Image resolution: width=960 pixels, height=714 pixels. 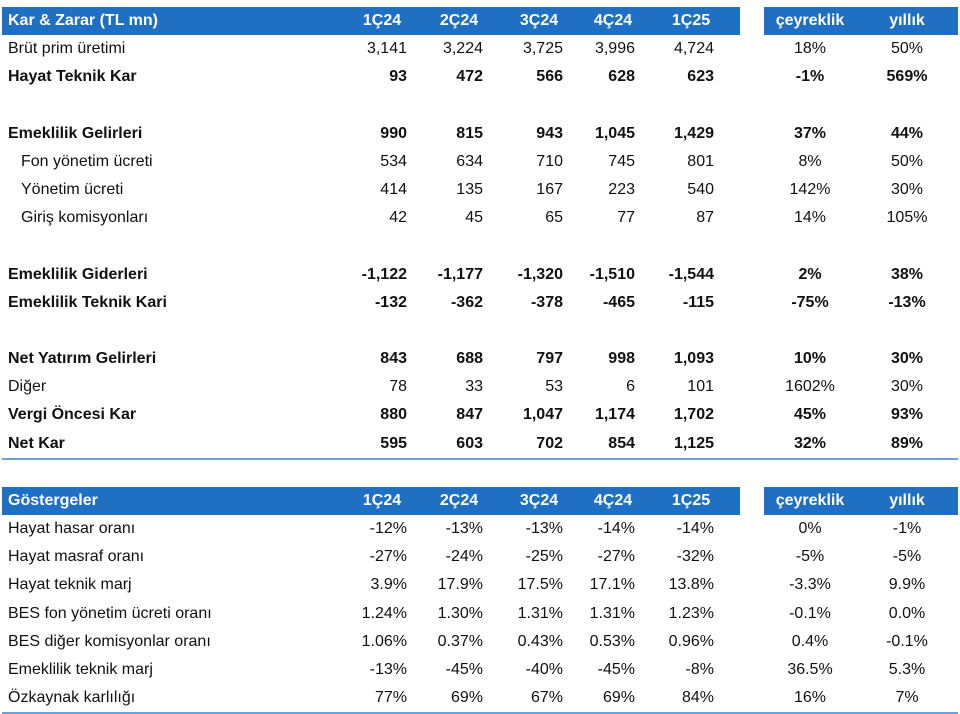 What do you see at coordinates (393, 415) in the screenshot?
I see `cell-value: 880` at bounding box center [393, 415].